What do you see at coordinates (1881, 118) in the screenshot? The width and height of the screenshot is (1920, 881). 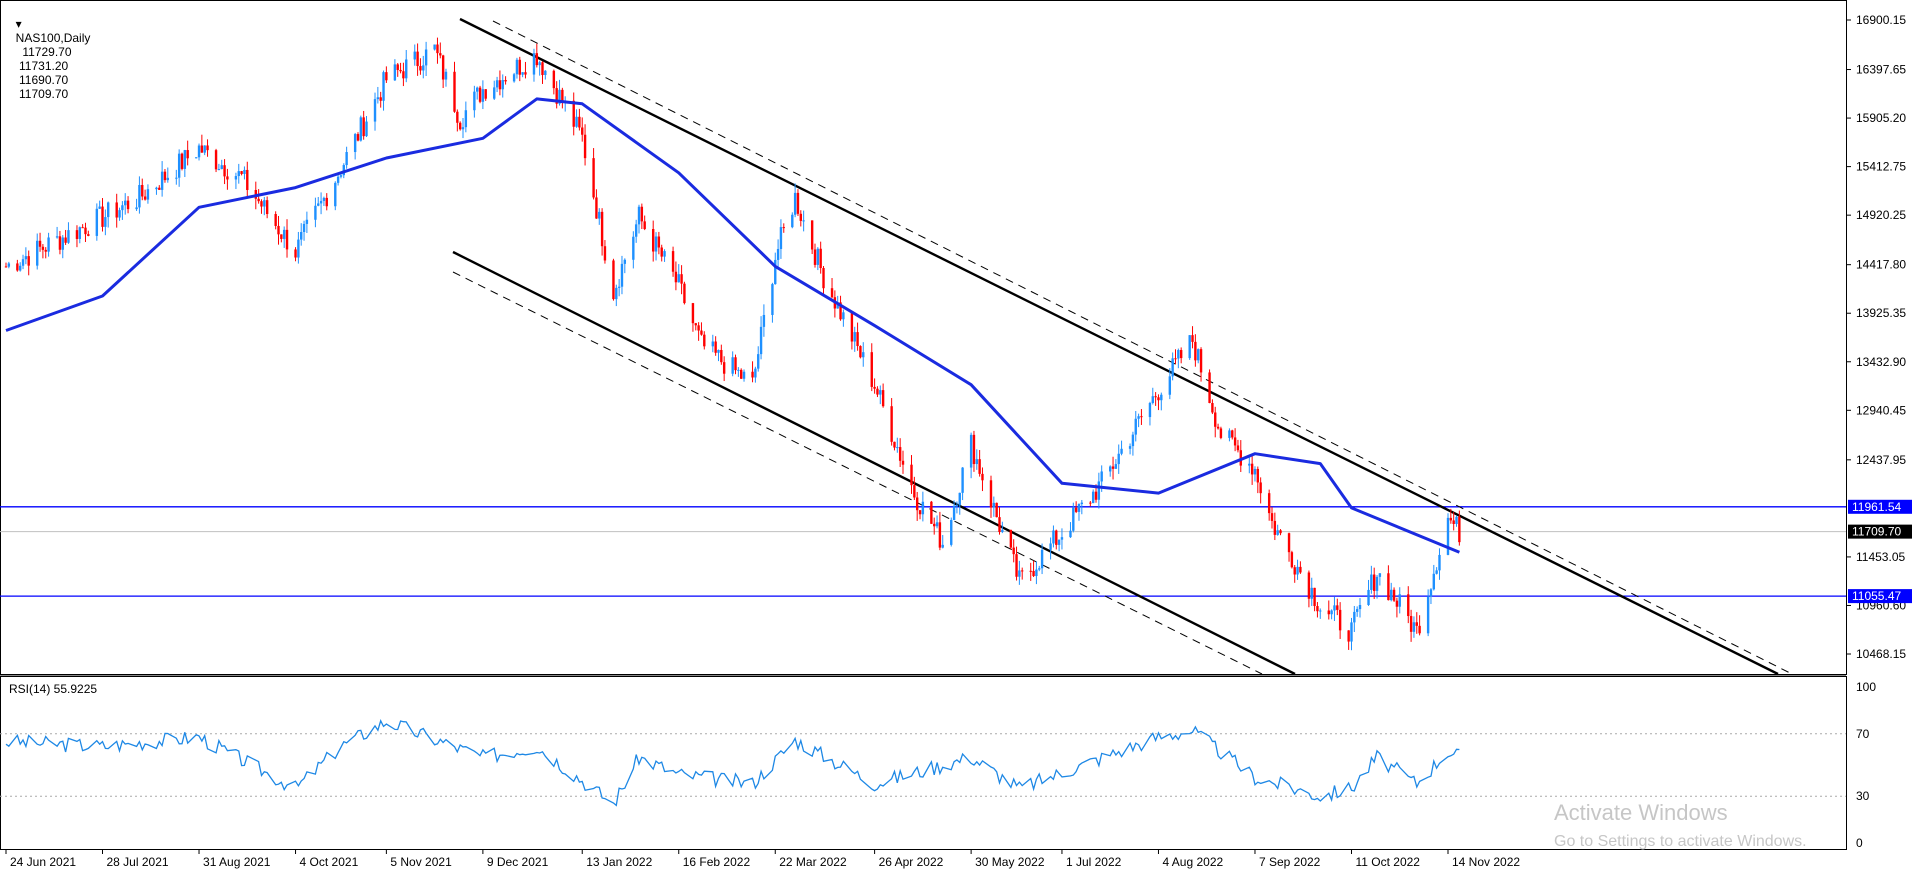 I see `y-tick-label: 15905.20` at bounding box center [1881, 118].